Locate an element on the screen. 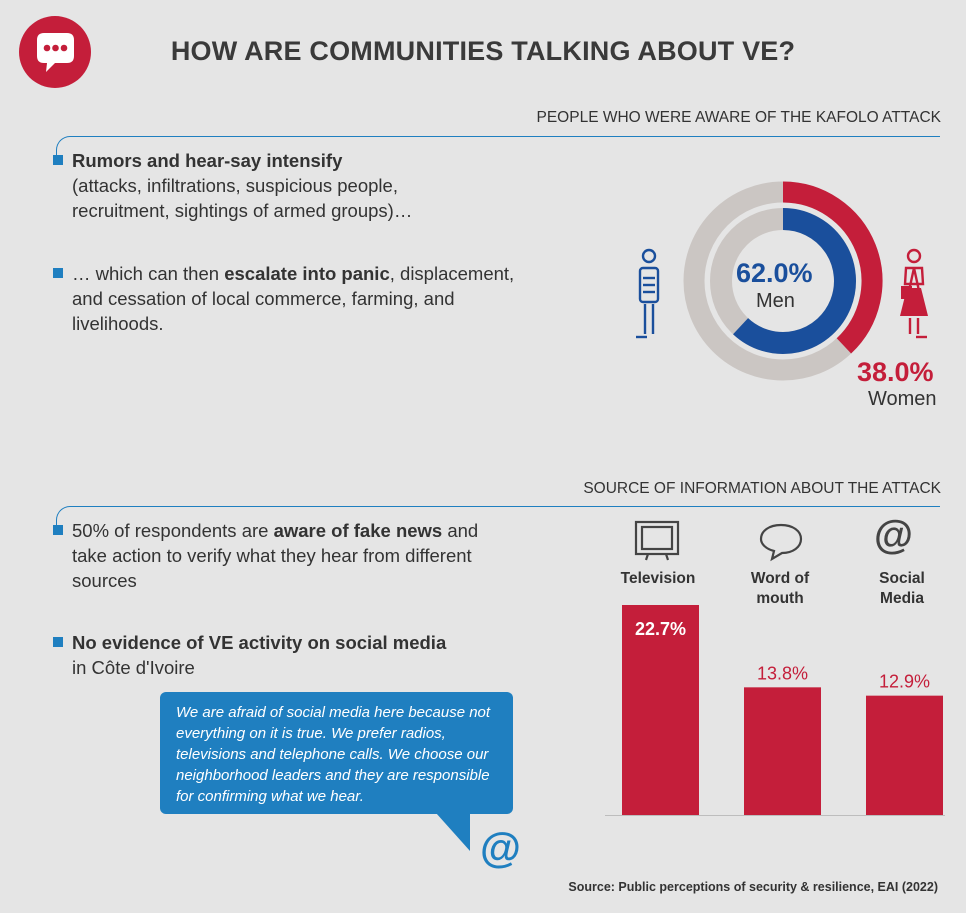 The height and width of the screenshot is (913, 966). bullet-social-media-text: in Côte d'Ivoire is located at coordinates (133, 667).